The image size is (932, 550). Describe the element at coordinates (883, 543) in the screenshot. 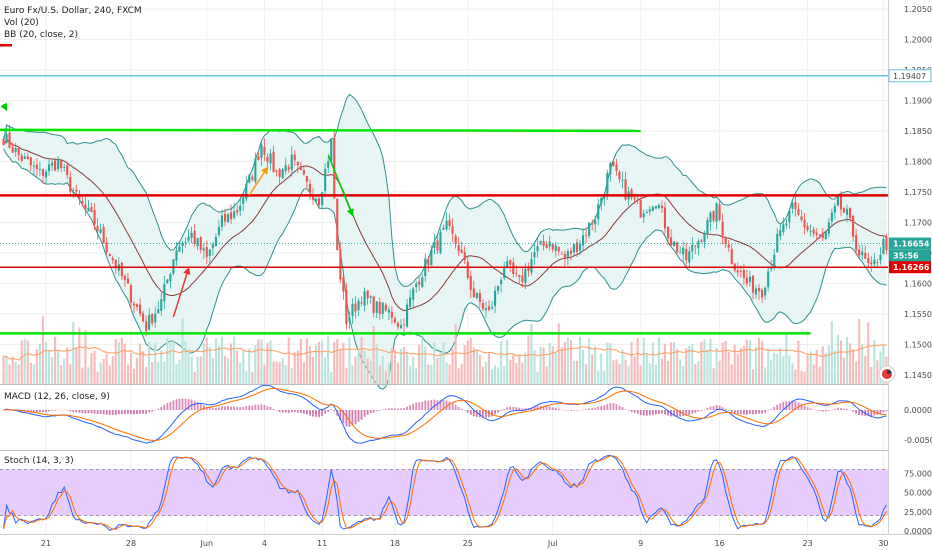

I see `time-tick-label: 30` at that location.